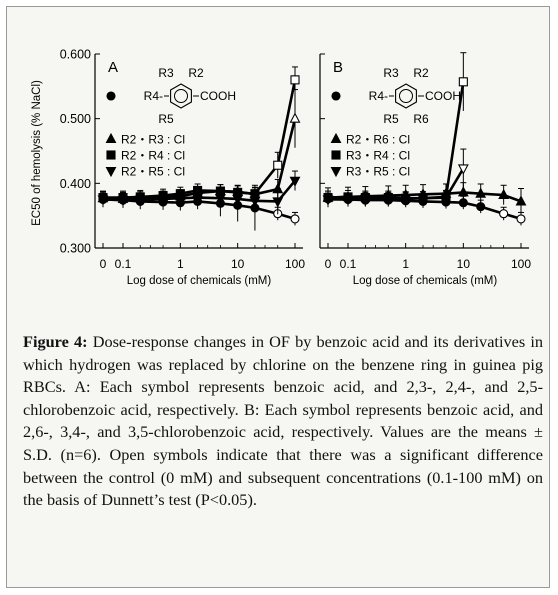  I want to click on legend: R2・R6 : Cl R3・R4 : Cl R3・R5 : Cl, so click(370, 135).